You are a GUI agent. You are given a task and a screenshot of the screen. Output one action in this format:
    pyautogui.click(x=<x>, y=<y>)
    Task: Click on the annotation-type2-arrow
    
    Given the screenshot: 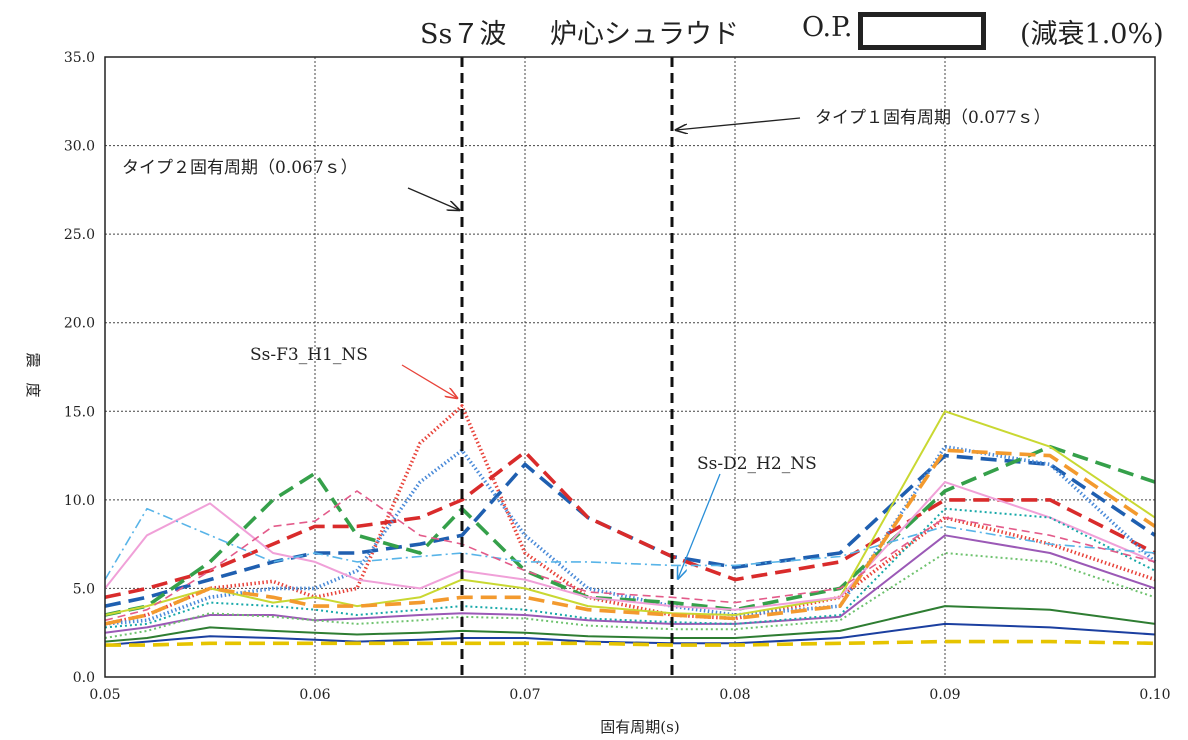 What is the action you would take?
    pyautogui.click(x=433, y=198)
    